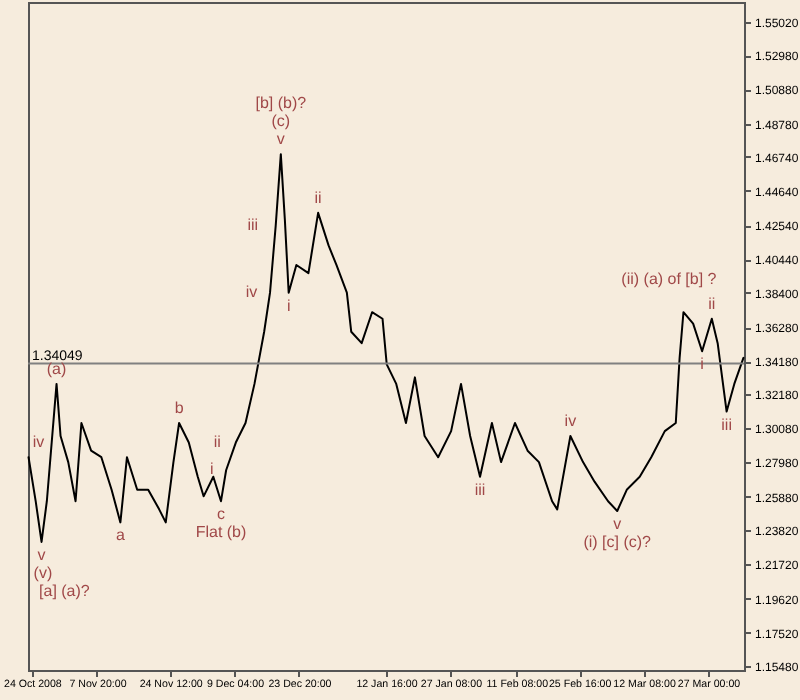 The image size is (800, 700). Describe the element at coordinates (120, 535) in the screenshot. I see `annotation: a` at that location.